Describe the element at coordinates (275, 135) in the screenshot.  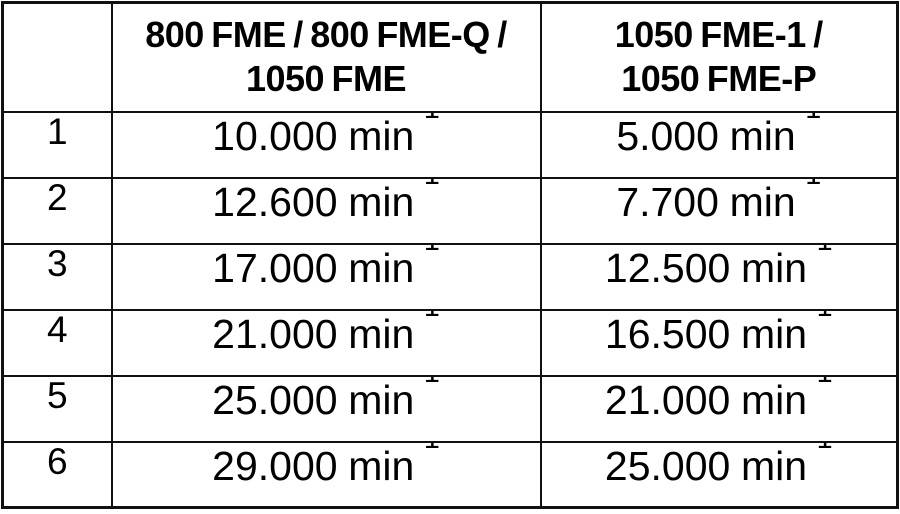
I see `speed-value: 10.000` at that location.